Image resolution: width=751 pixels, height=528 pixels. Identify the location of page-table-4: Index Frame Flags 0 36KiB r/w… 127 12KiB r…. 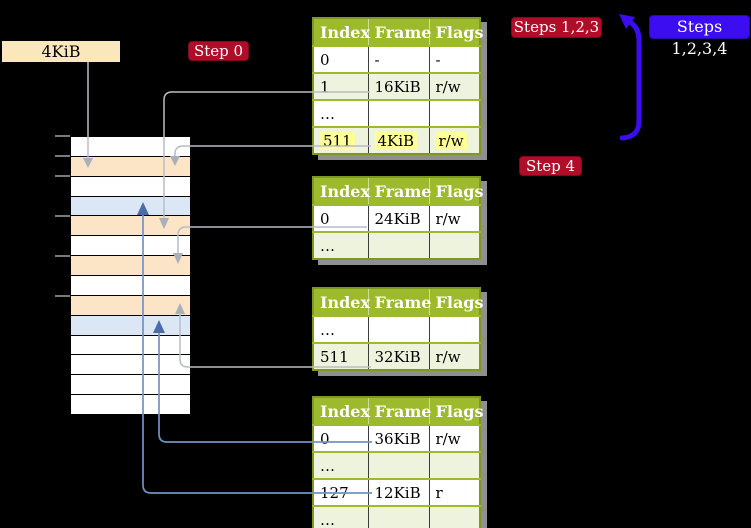
(398, 462).